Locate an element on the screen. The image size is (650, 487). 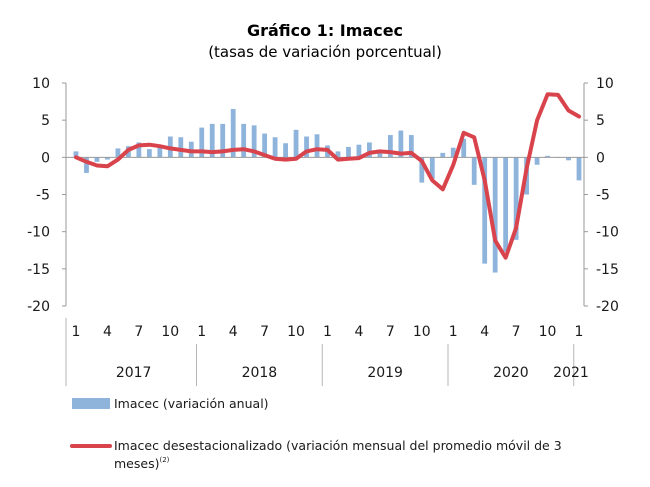
y-tick-label-right: -5 is located at coordinates (603, 196).